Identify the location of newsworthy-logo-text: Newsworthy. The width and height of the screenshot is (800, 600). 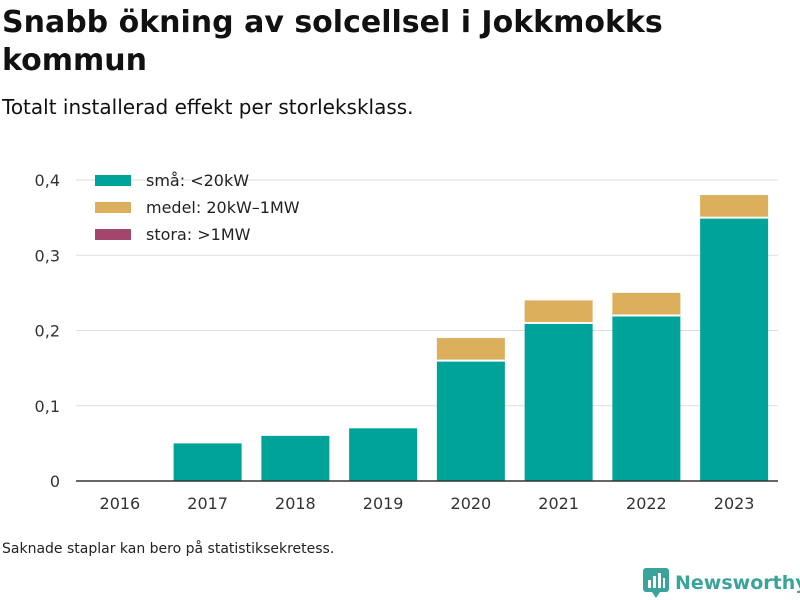
(737, 583).